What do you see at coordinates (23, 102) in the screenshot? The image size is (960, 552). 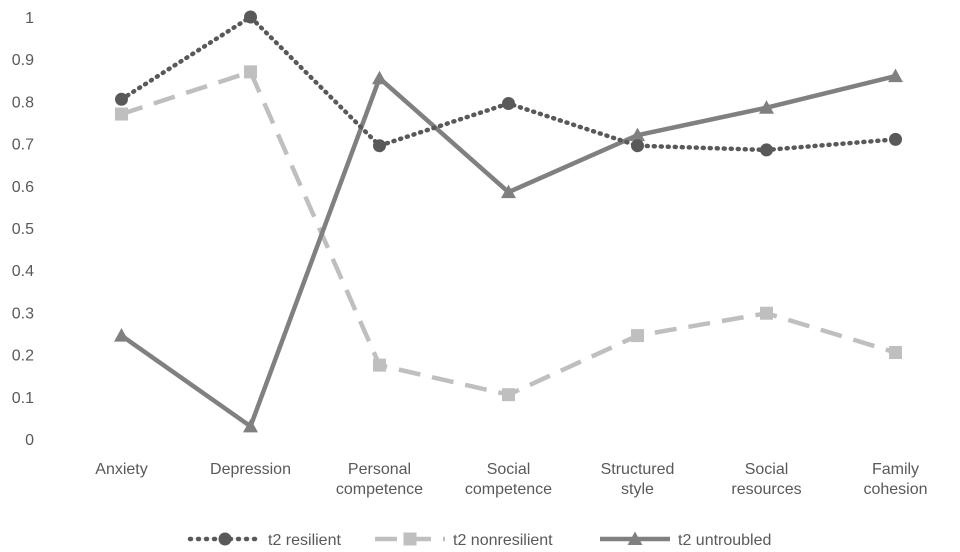 I see `y-tick-label: 0.8` at bounding box center [23, 102].